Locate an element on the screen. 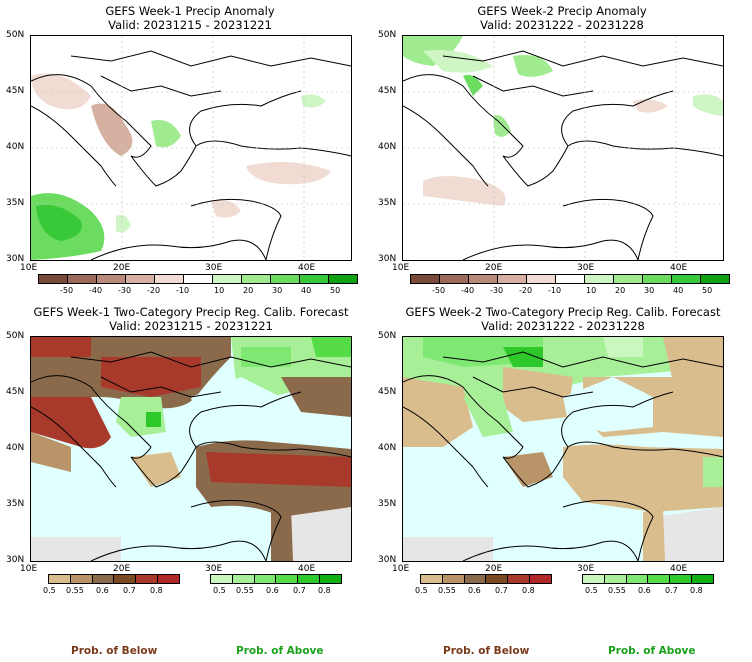 The height and width of the screenshot is (662, 752). p3-lat-40: 40N is located at coordinates (15, 448).